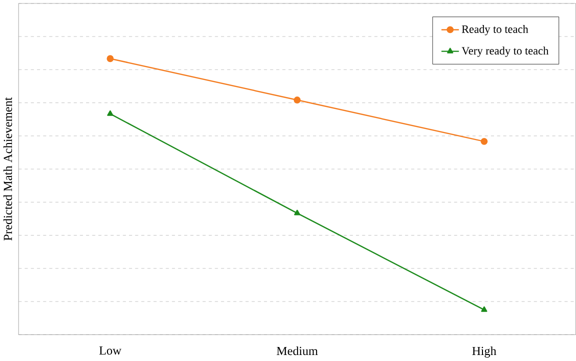 This screenshot has height=361, width=576. Describe the element at coordinates (7, 169) in the screenshot. I see `y-axis-title: Predicted Math Achievement` at that location.